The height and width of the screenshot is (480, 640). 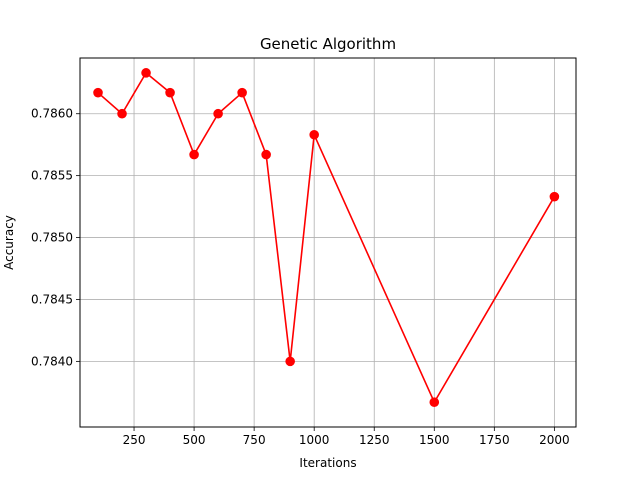 I want to click on y-tick-label: 0.7850, so click(x=52, y=238).